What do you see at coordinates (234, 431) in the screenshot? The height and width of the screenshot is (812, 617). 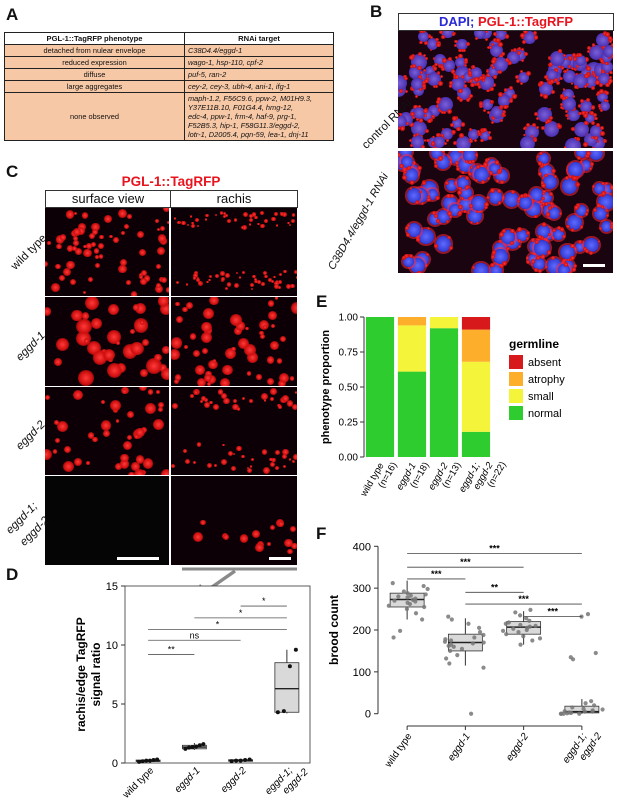 I see `eggd-2-rachis-image` at bounding box center [234, 431].